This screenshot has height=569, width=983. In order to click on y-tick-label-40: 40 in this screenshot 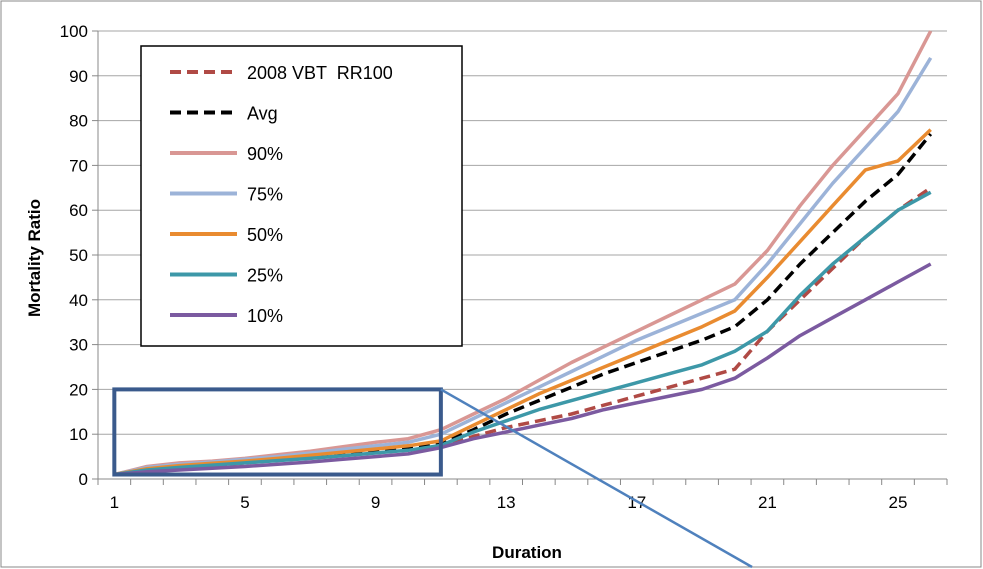, I will do `click(78, 300)`.